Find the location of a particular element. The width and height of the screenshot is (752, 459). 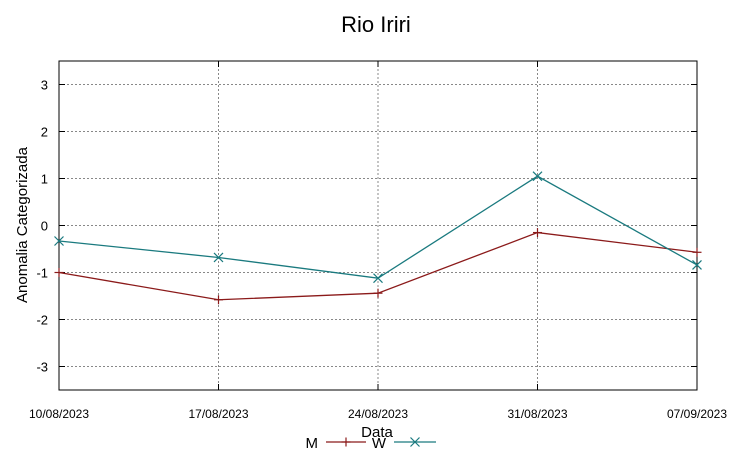

y-tick-label: 0 is located at coordinates (44, 226).